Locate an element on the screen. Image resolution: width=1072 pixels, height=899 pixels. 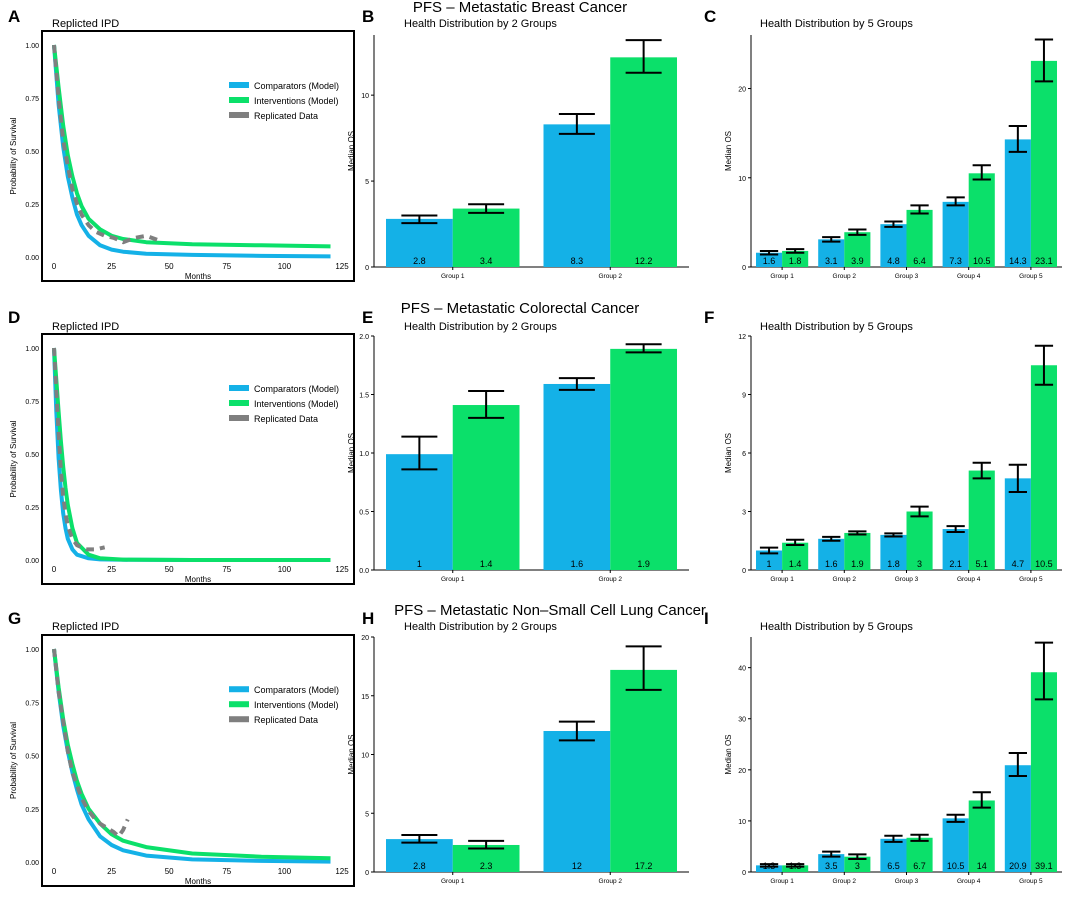
y-tick-label: 0.5 is located at coordinates (364, 513).